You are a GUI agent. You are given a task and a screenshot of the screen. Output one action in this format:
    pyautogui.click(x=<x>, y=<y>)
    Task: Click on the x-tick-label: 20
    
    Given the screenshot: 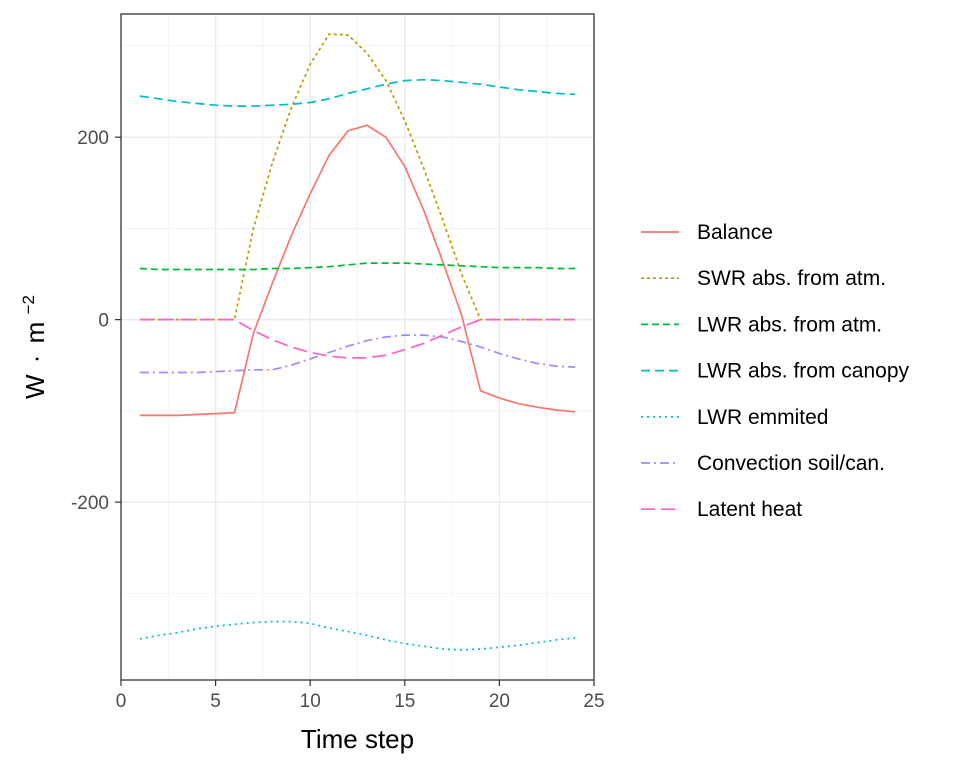 What is the action you would take?
    pyautogui.click(x=499, y=701)
    